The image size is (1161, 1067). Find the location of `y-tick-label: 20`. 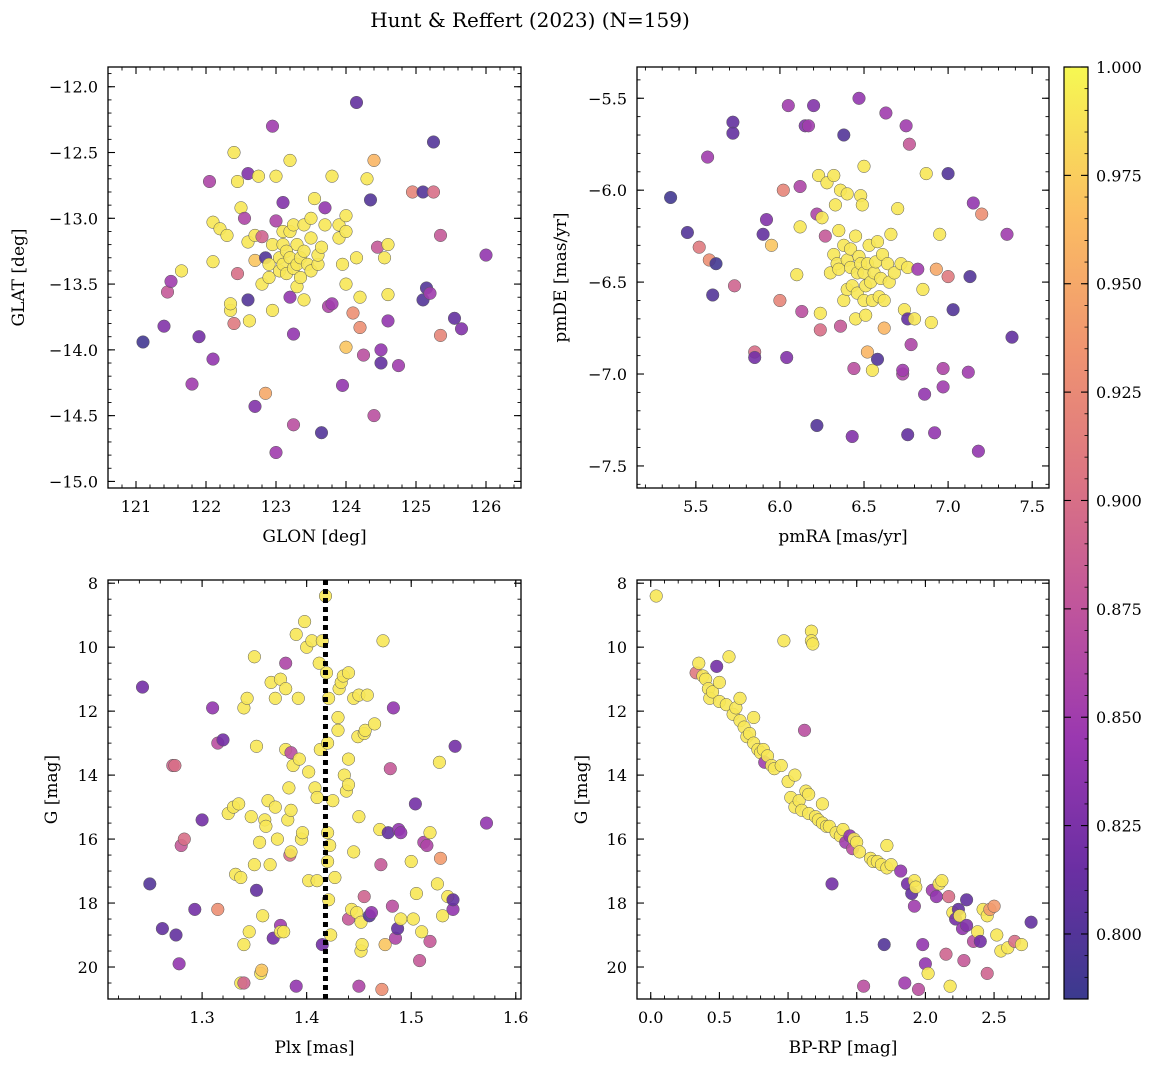

y-tick-label: 20 is located at coordinates (88, 967).